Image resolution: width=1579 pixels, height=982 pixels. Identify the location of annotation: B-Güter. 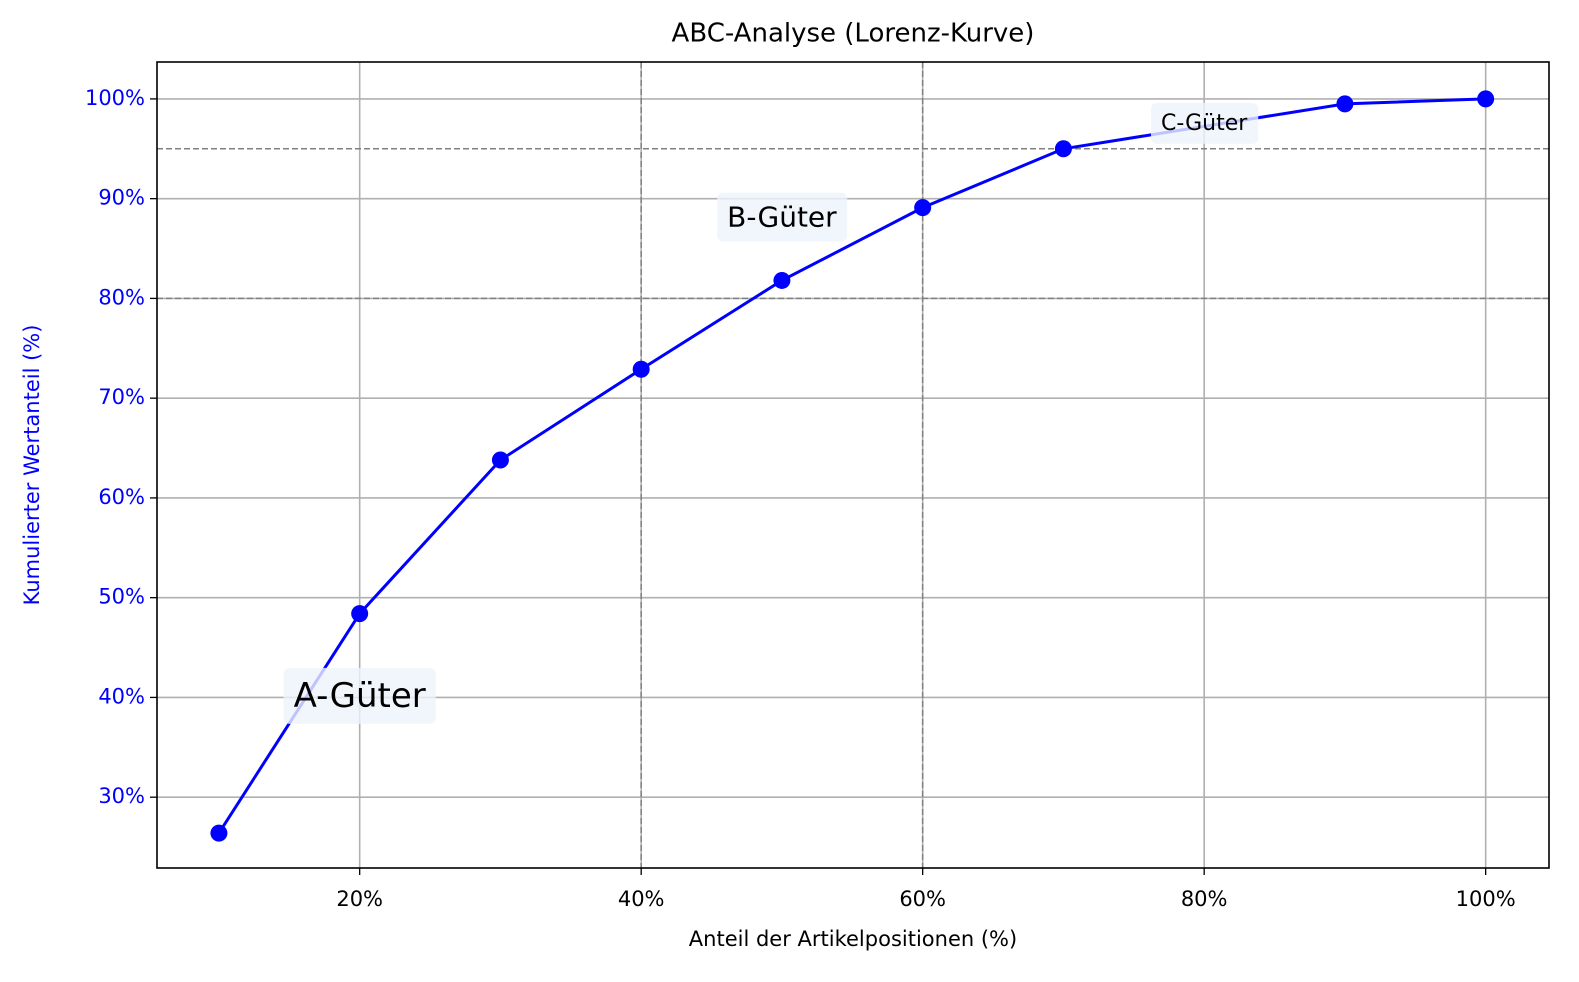
(782, 217).